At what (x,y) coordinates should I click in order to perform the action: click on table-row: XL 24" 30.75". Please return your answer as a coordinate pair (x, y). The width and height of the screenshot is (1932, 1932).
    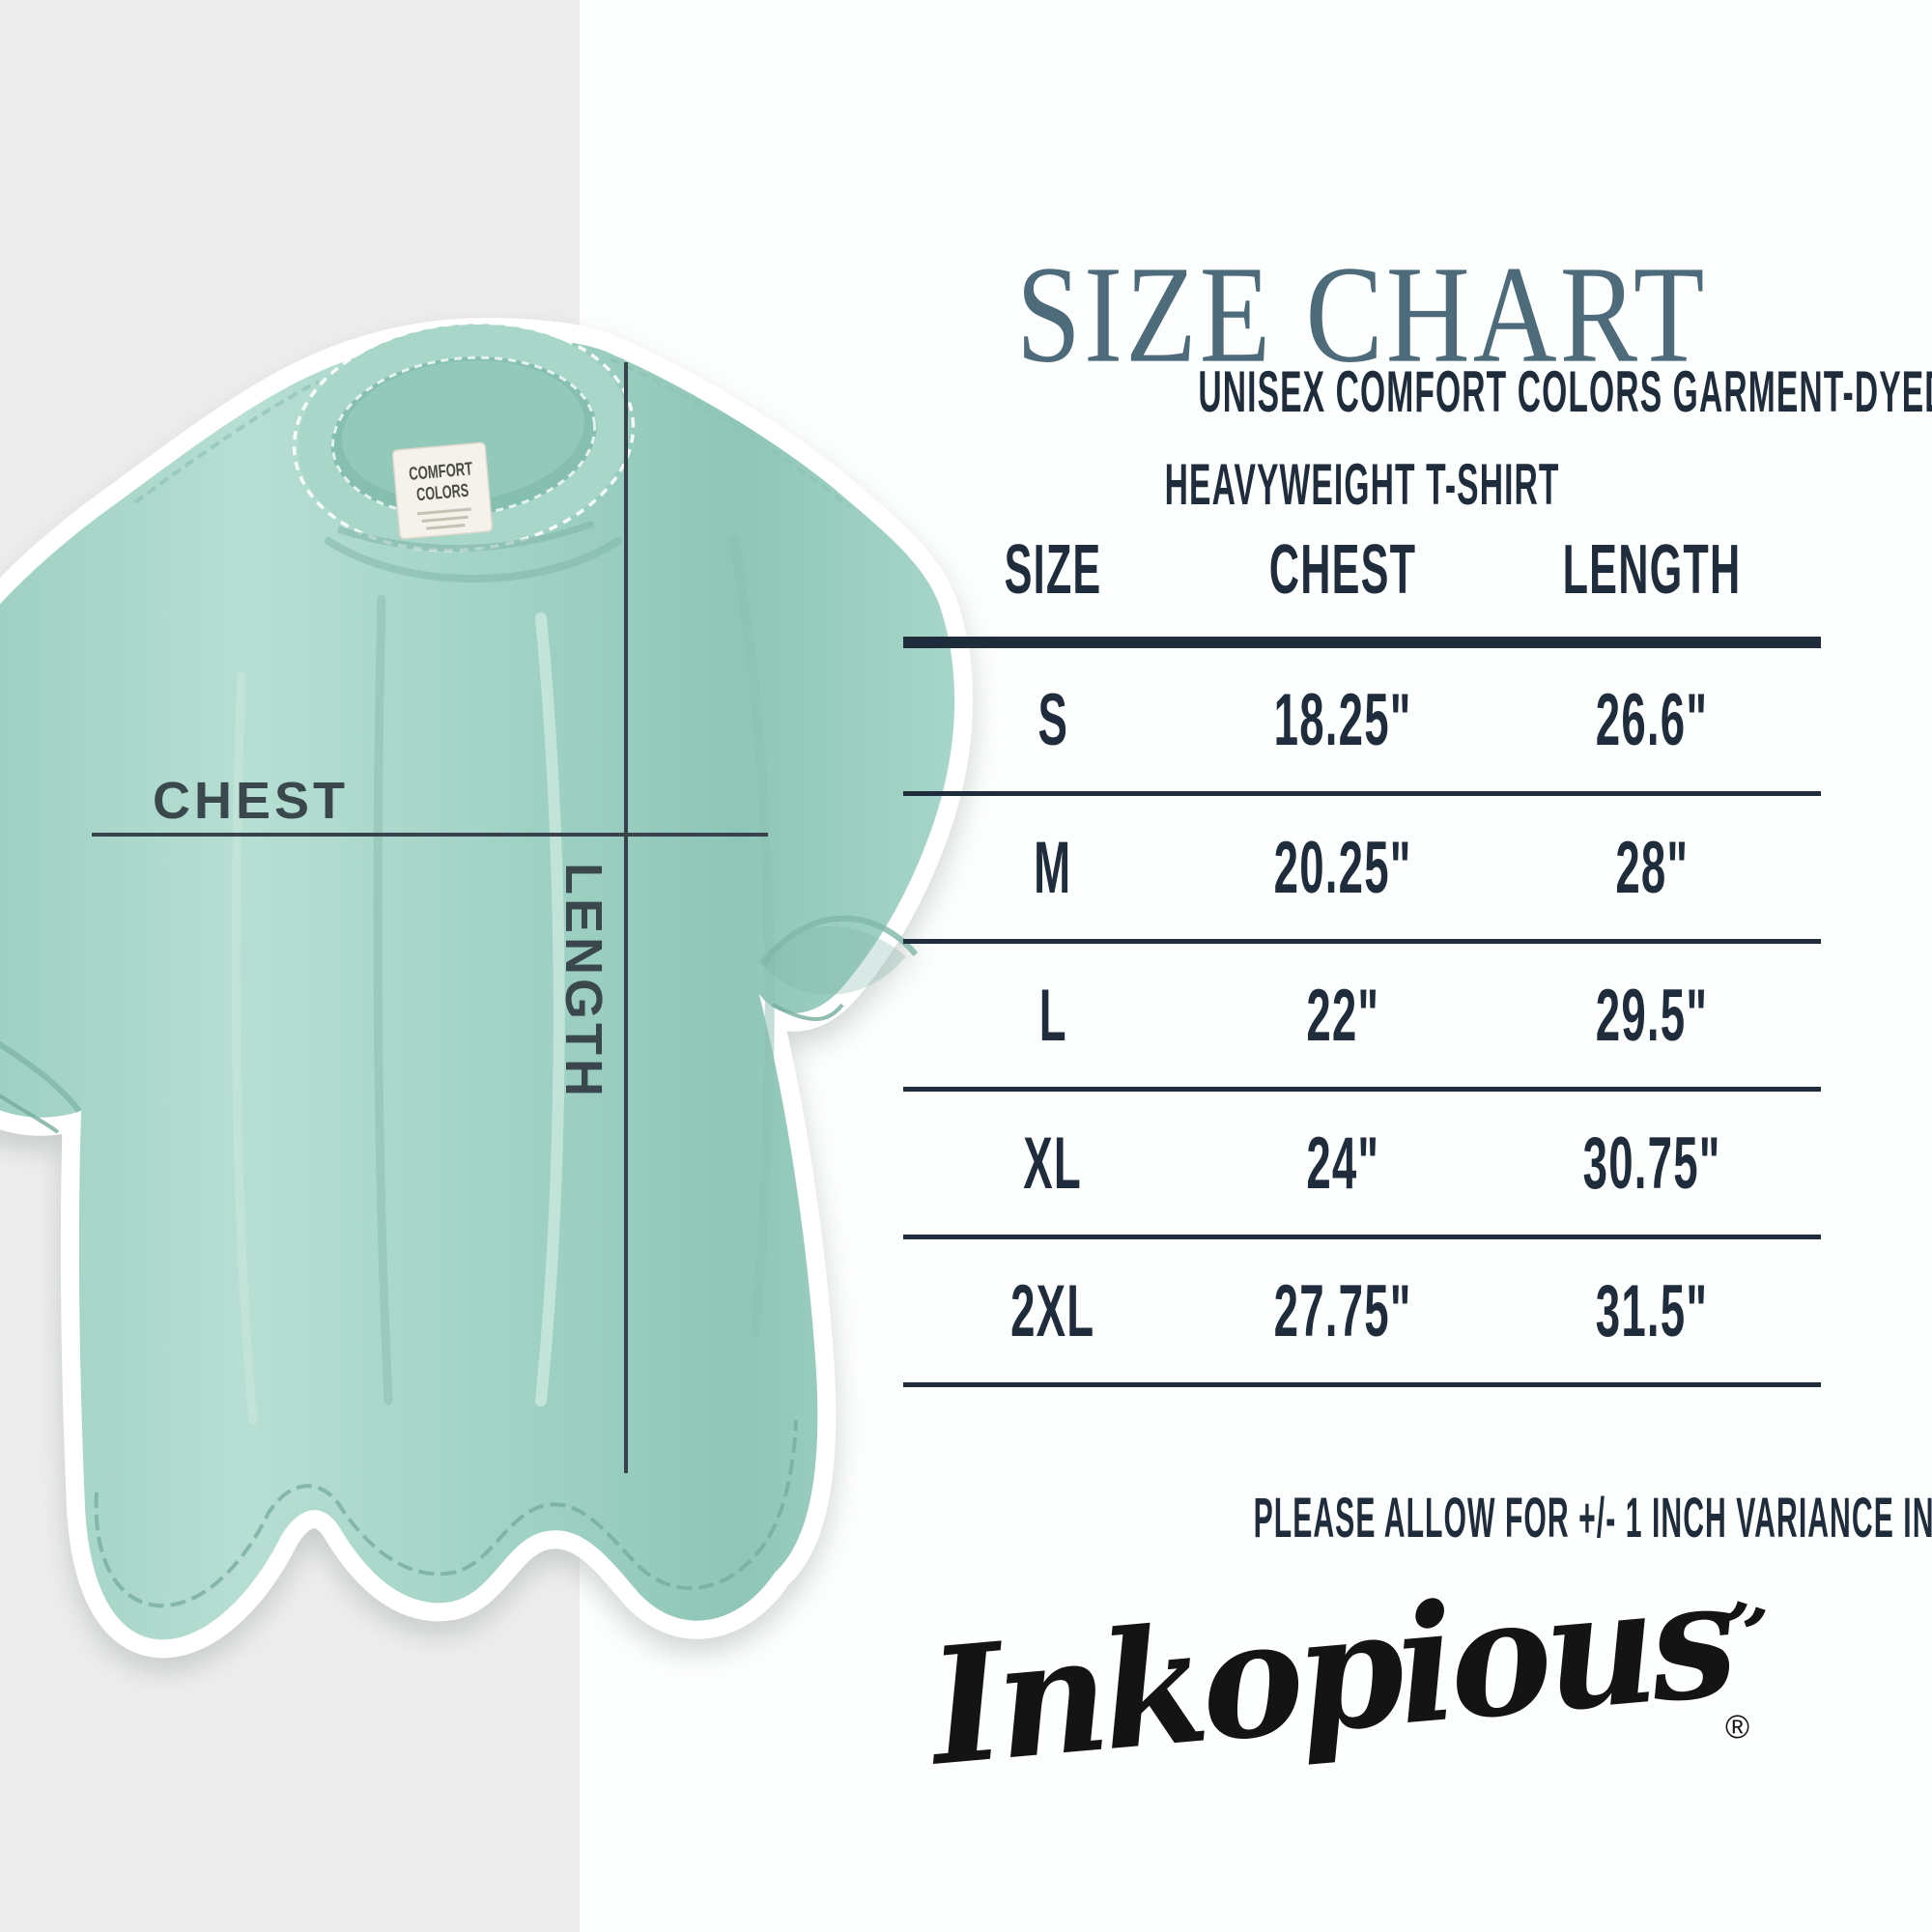
    Looking at the image, I should click on (1362, 1165).